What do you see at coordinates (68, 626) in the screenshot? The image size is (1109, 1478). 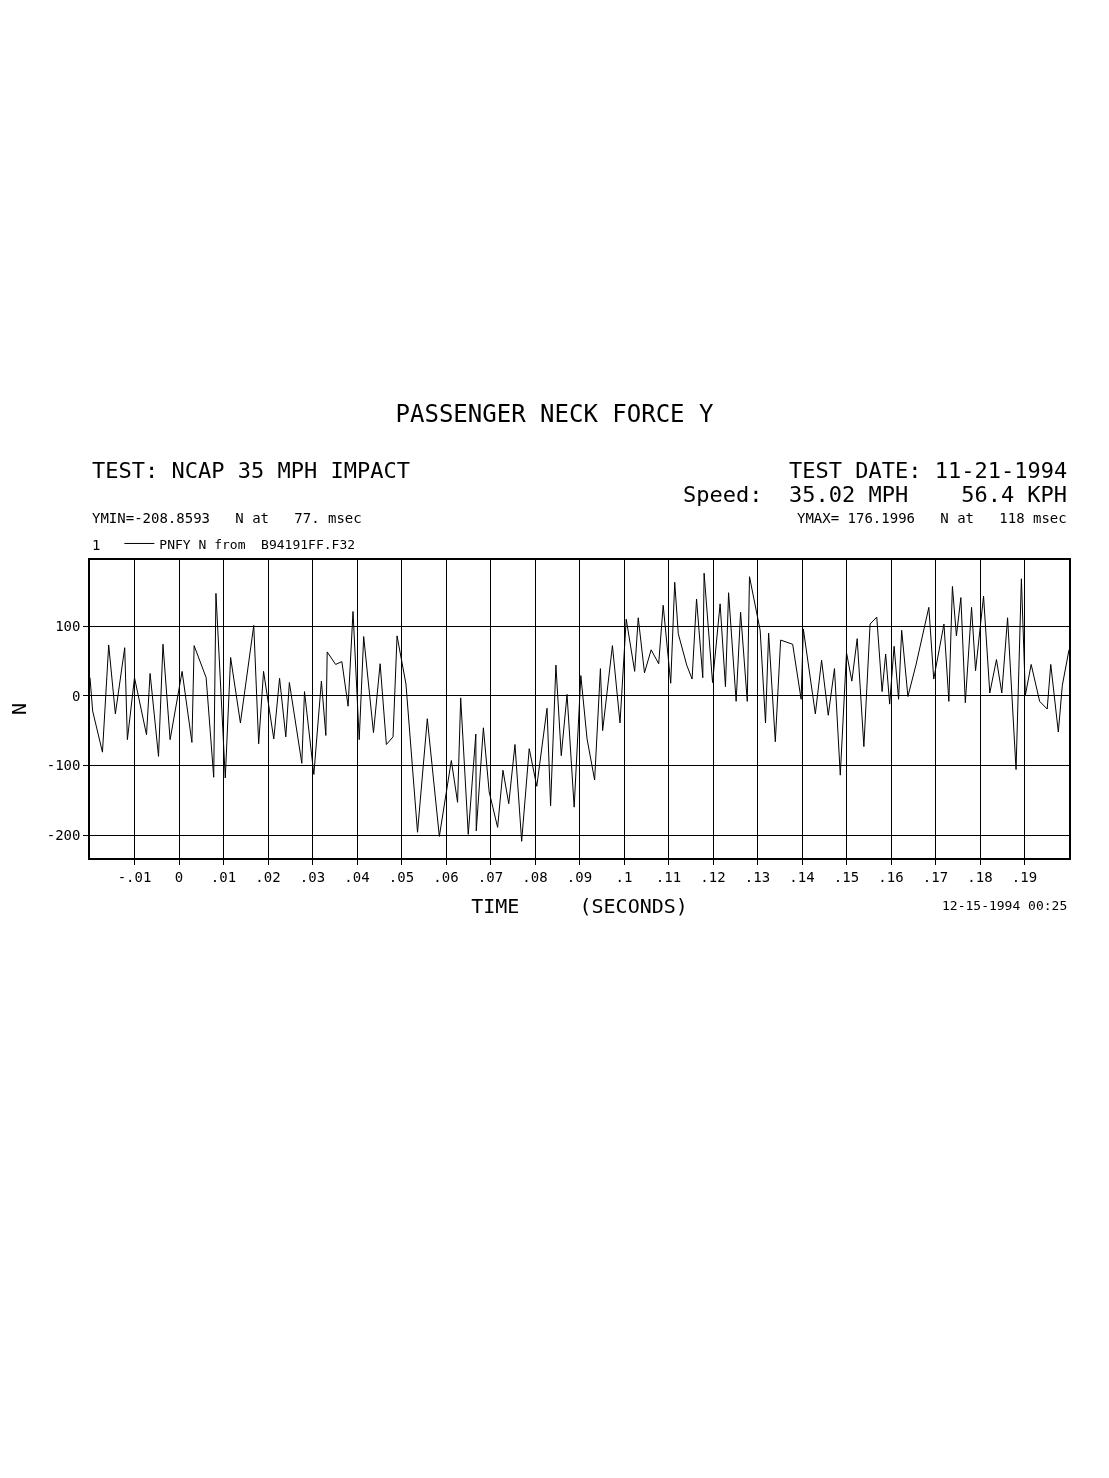 I see `y-tick-label: 100` at bounding box center [68, 626].